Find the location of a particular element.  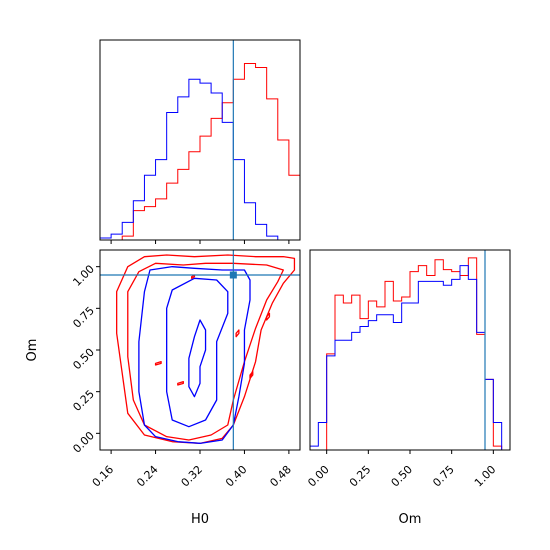

joint-truth-marker is located at coordinates (233, 275).